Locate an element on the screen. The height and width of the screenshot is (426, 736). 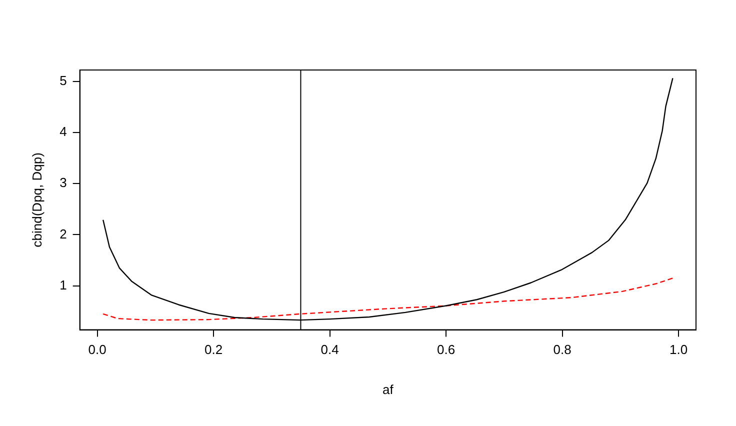
y-axis-title: cbind(Dpq, Dqp) is located at coordinates (36, 200).